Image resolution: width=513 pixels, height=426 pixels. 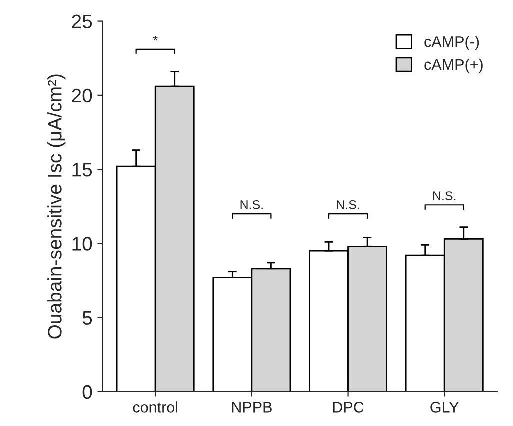 I want to click on y-tick-label: 15, so click(x=82, y=170).